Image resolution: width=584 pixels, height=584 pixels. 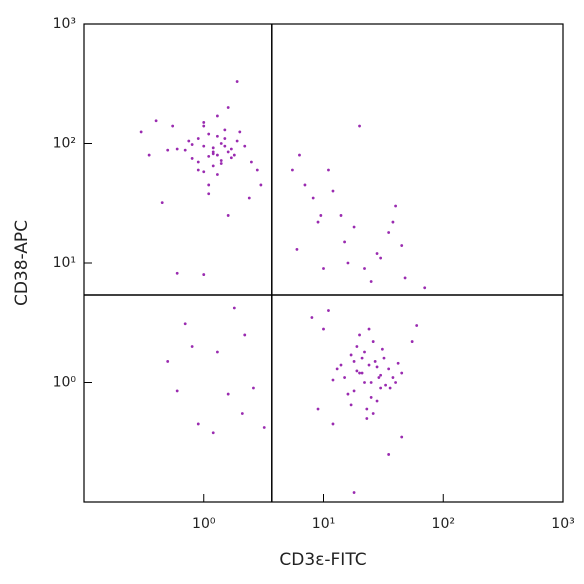 I want to click on x-tick-label: 10³, so click(x=562, y=524).